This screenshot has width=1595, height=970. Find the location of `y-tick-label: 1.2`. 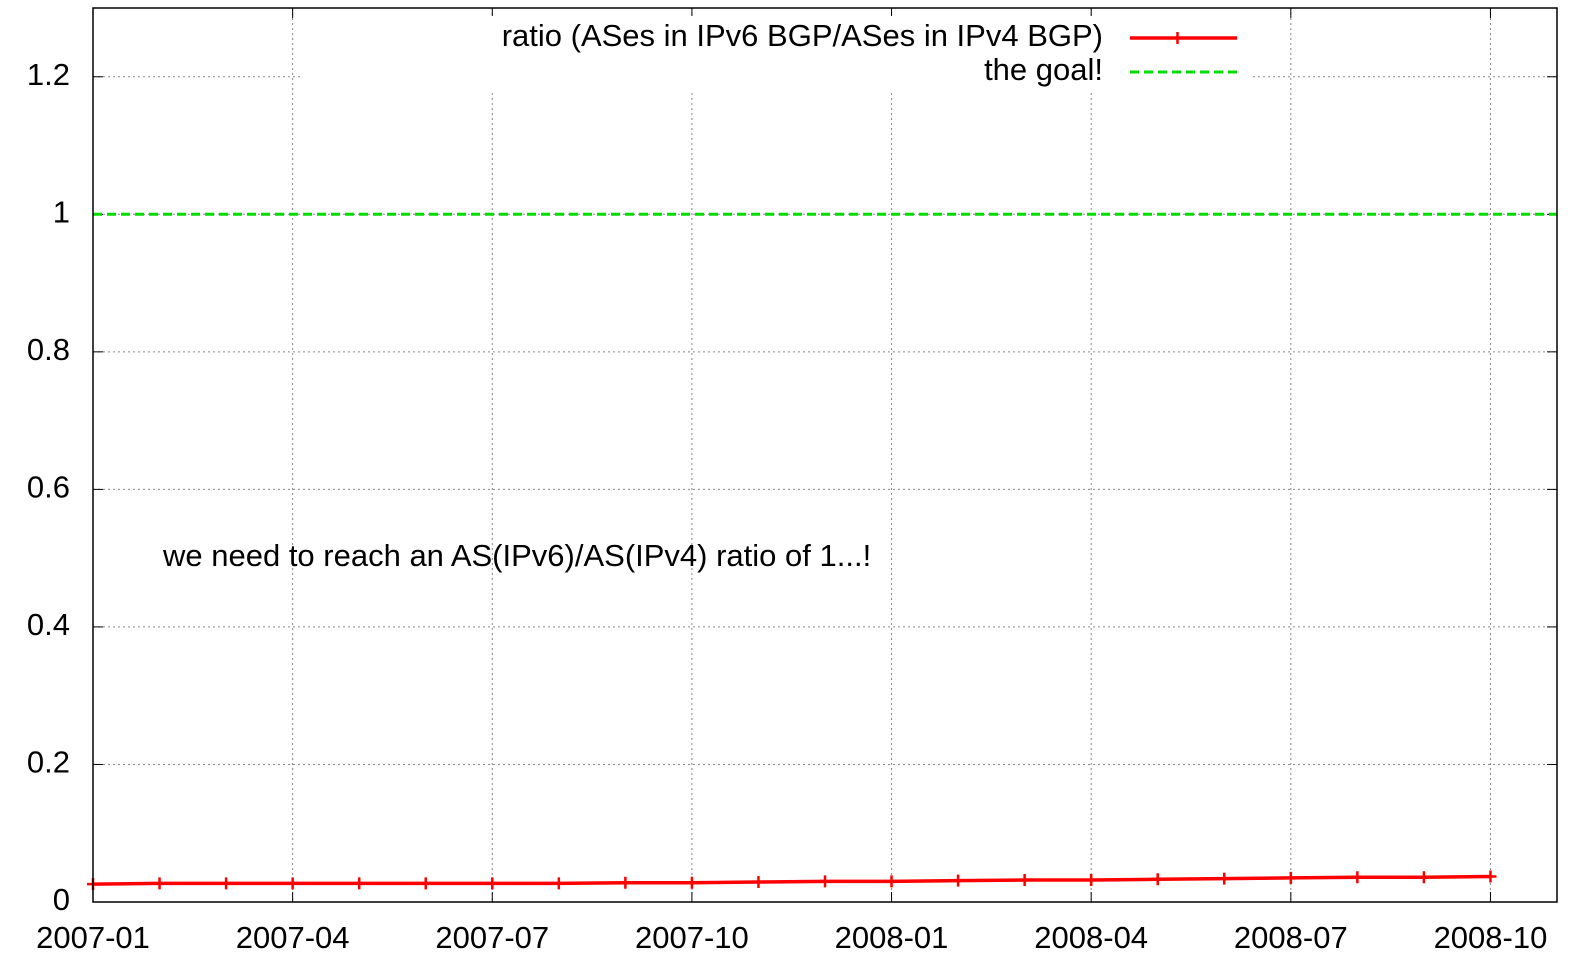

y-tick-label: 1.2 is located at coordinates (48, 74).